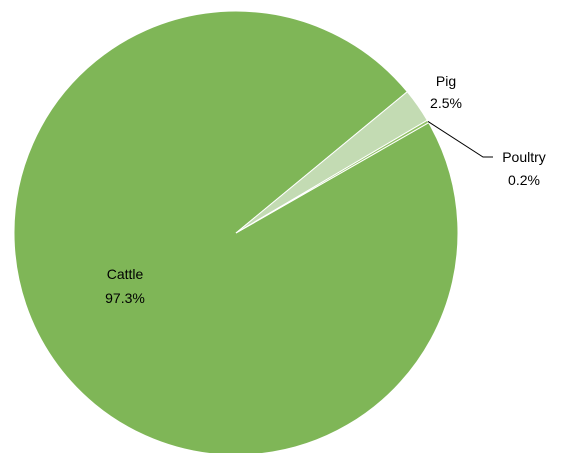 The image size is (561, 453). I want to click on label-cattle-category: Cattle, so click(125, 274).